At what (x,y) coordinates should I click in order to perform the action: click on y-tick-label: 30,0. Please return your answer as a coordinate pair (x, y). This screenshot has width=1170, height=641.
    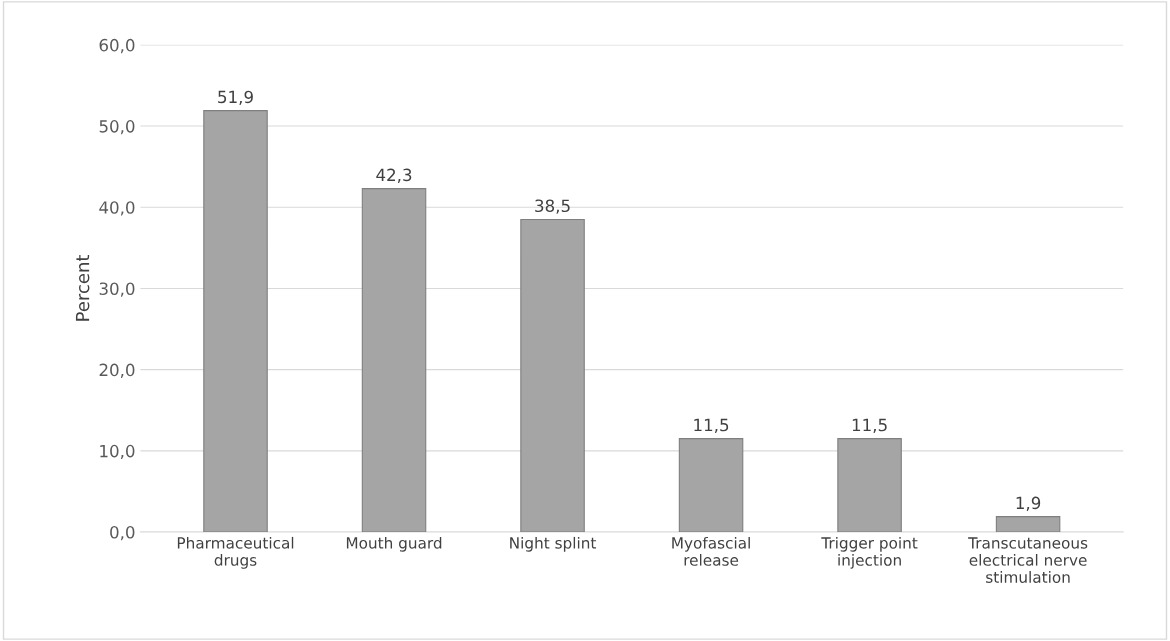
    Looking at the image, I should click on (117, 289).